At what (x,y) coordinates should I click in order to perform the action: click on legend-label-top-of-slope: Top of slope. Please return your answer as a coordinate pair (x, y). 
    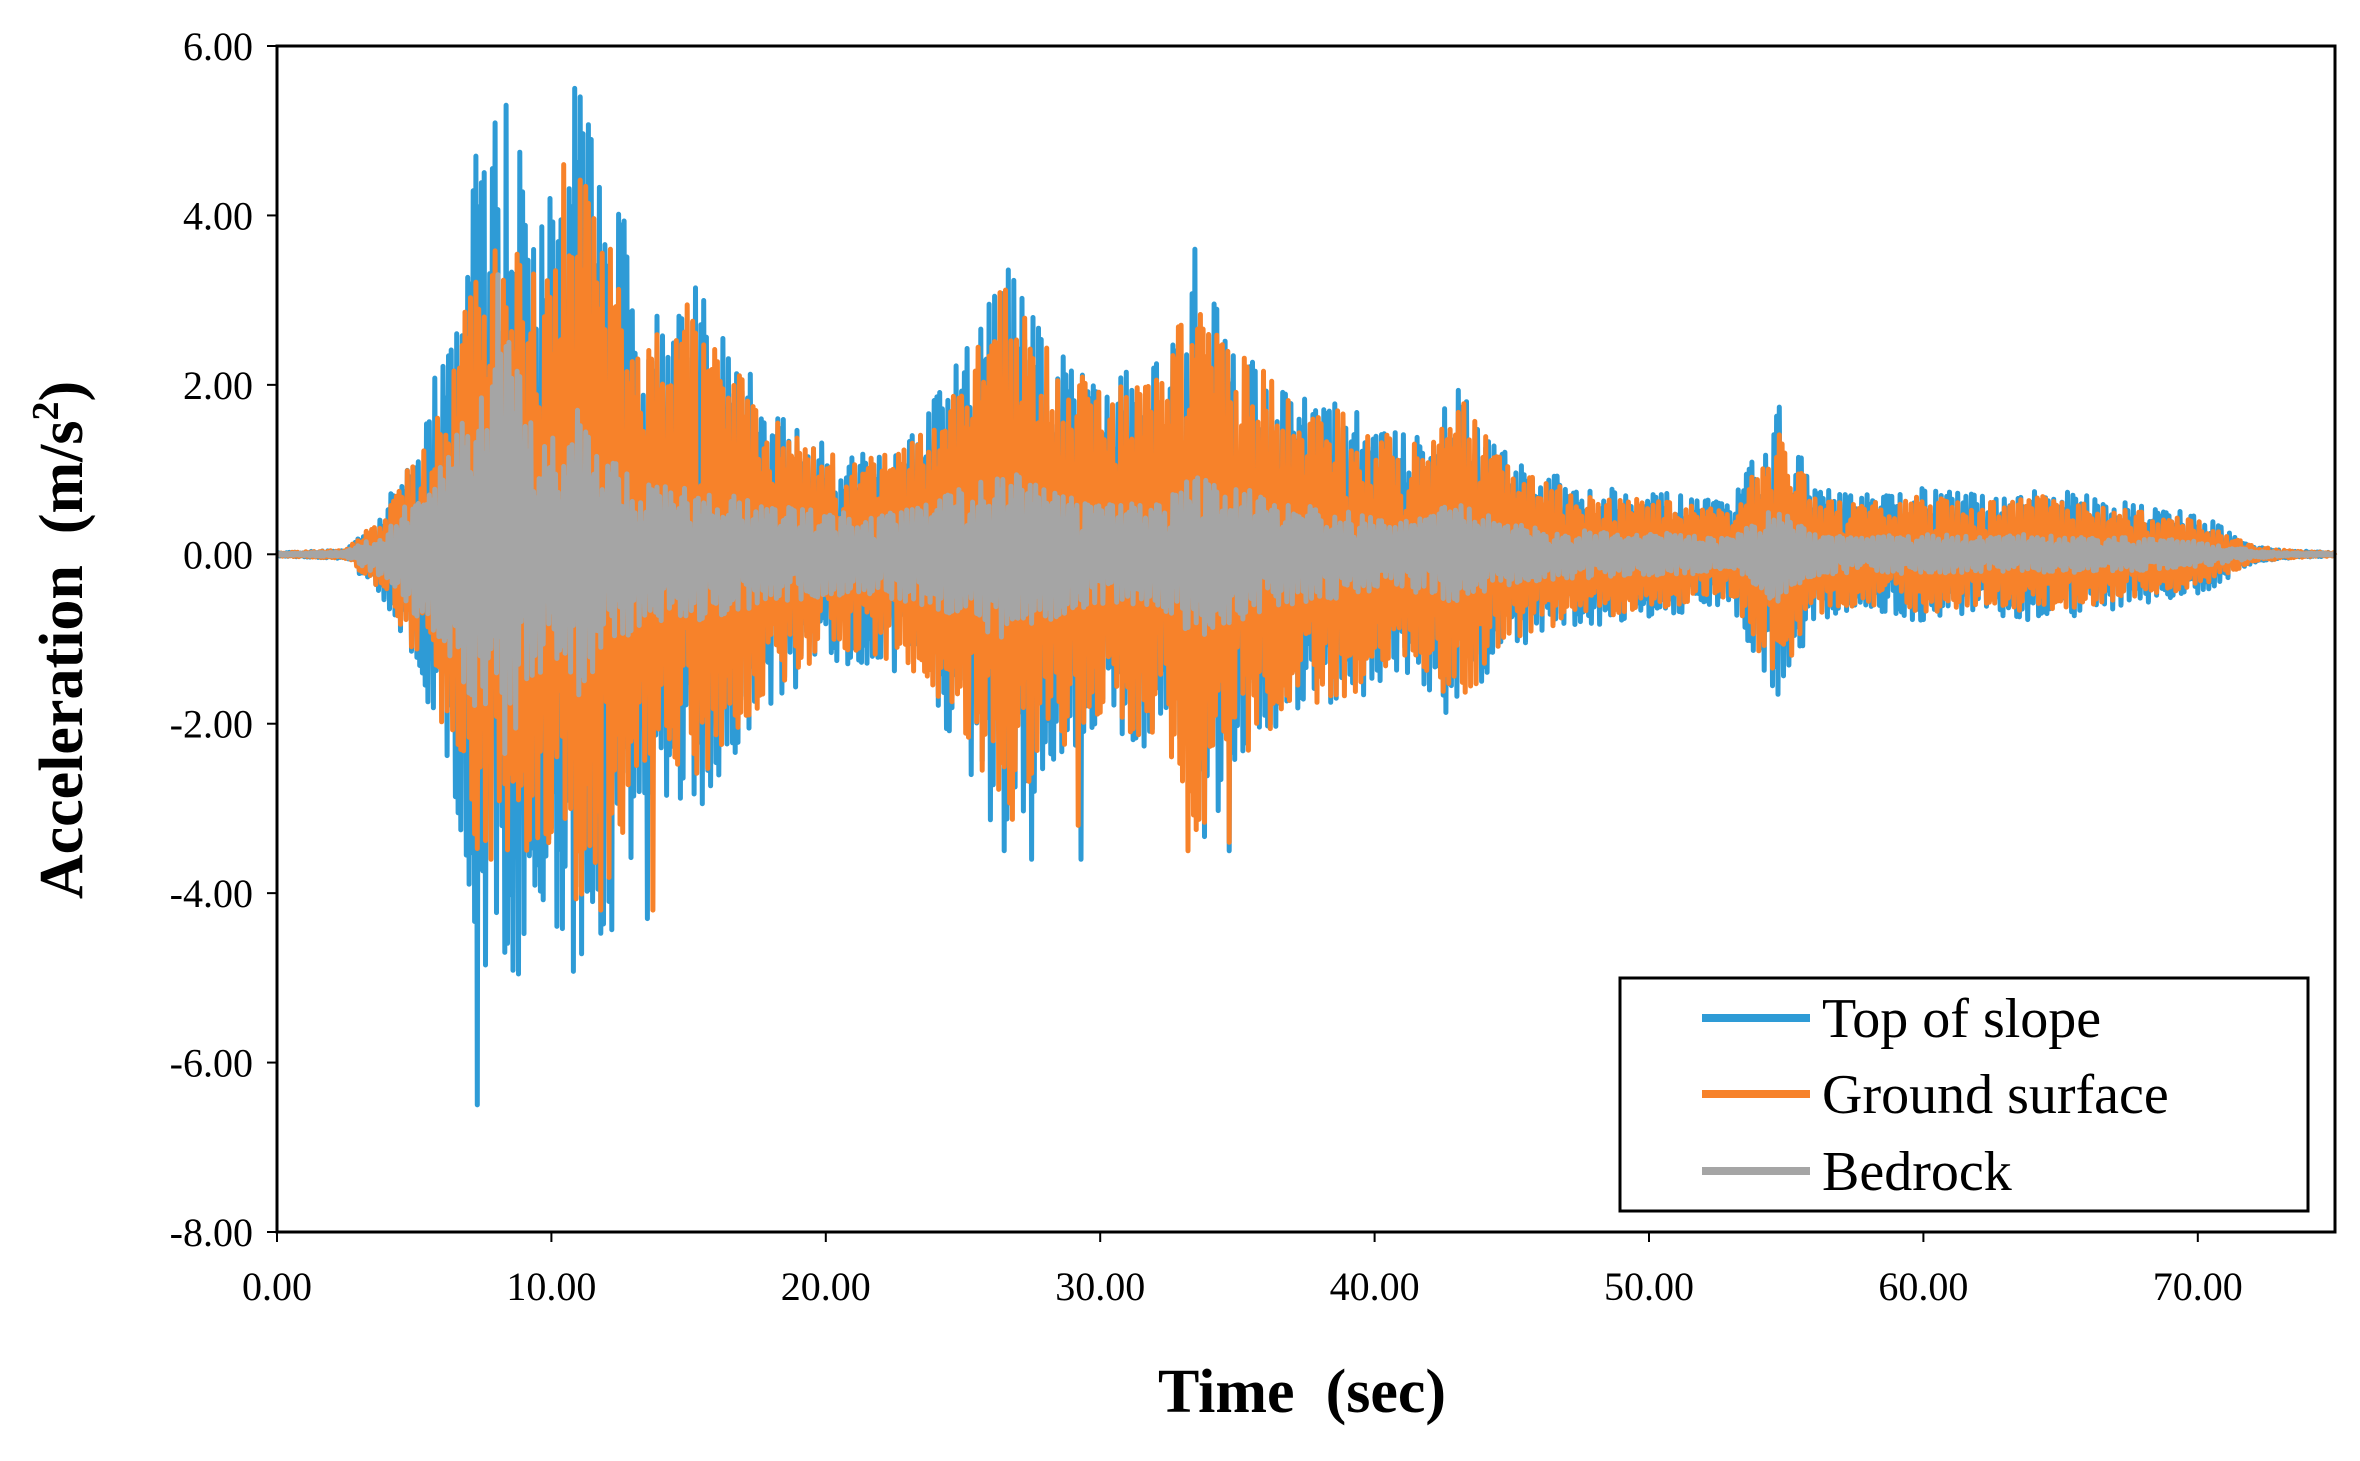
    Looking at the image, I should click on (1961, 1019).